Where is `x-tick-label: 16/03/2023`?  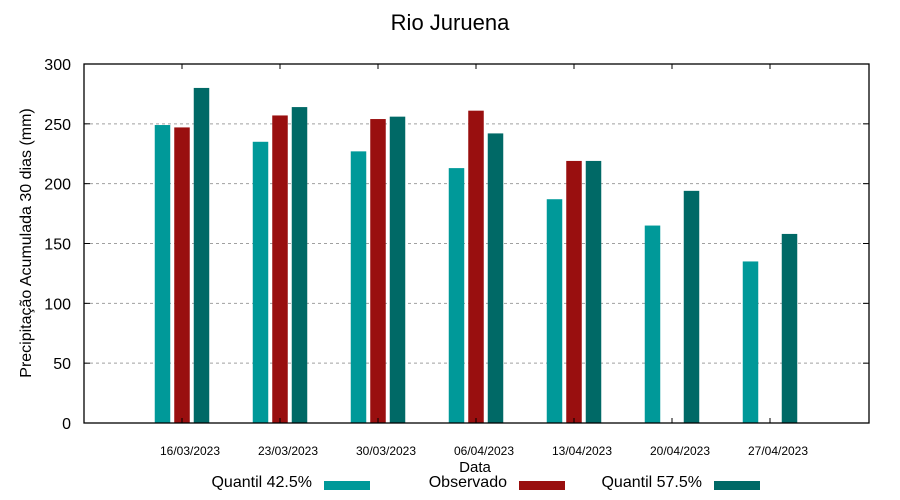 x-tick-label: 16/03/2023 is located at coordinates (190, 451).